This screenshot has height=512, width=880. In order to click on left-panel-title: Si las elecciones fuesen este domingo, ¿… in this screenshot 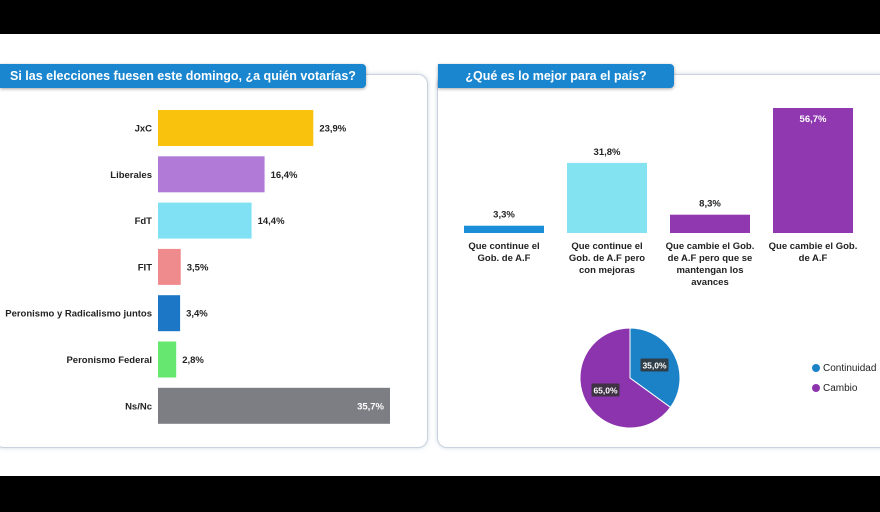, I will do `click(183, 76)`.